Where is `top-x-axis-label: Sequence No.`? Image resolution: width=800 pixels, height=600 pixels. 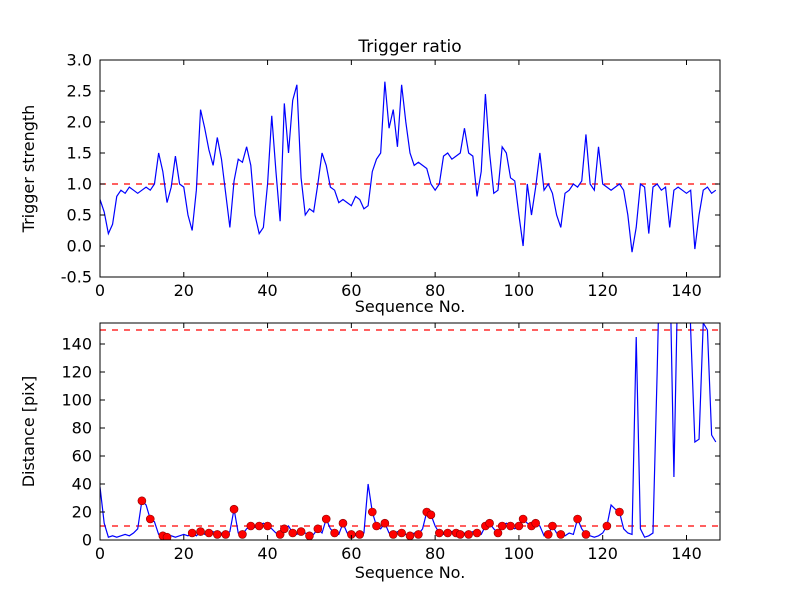
top-x-axis-label: Sequence No. is located at coordinates (410, 306).